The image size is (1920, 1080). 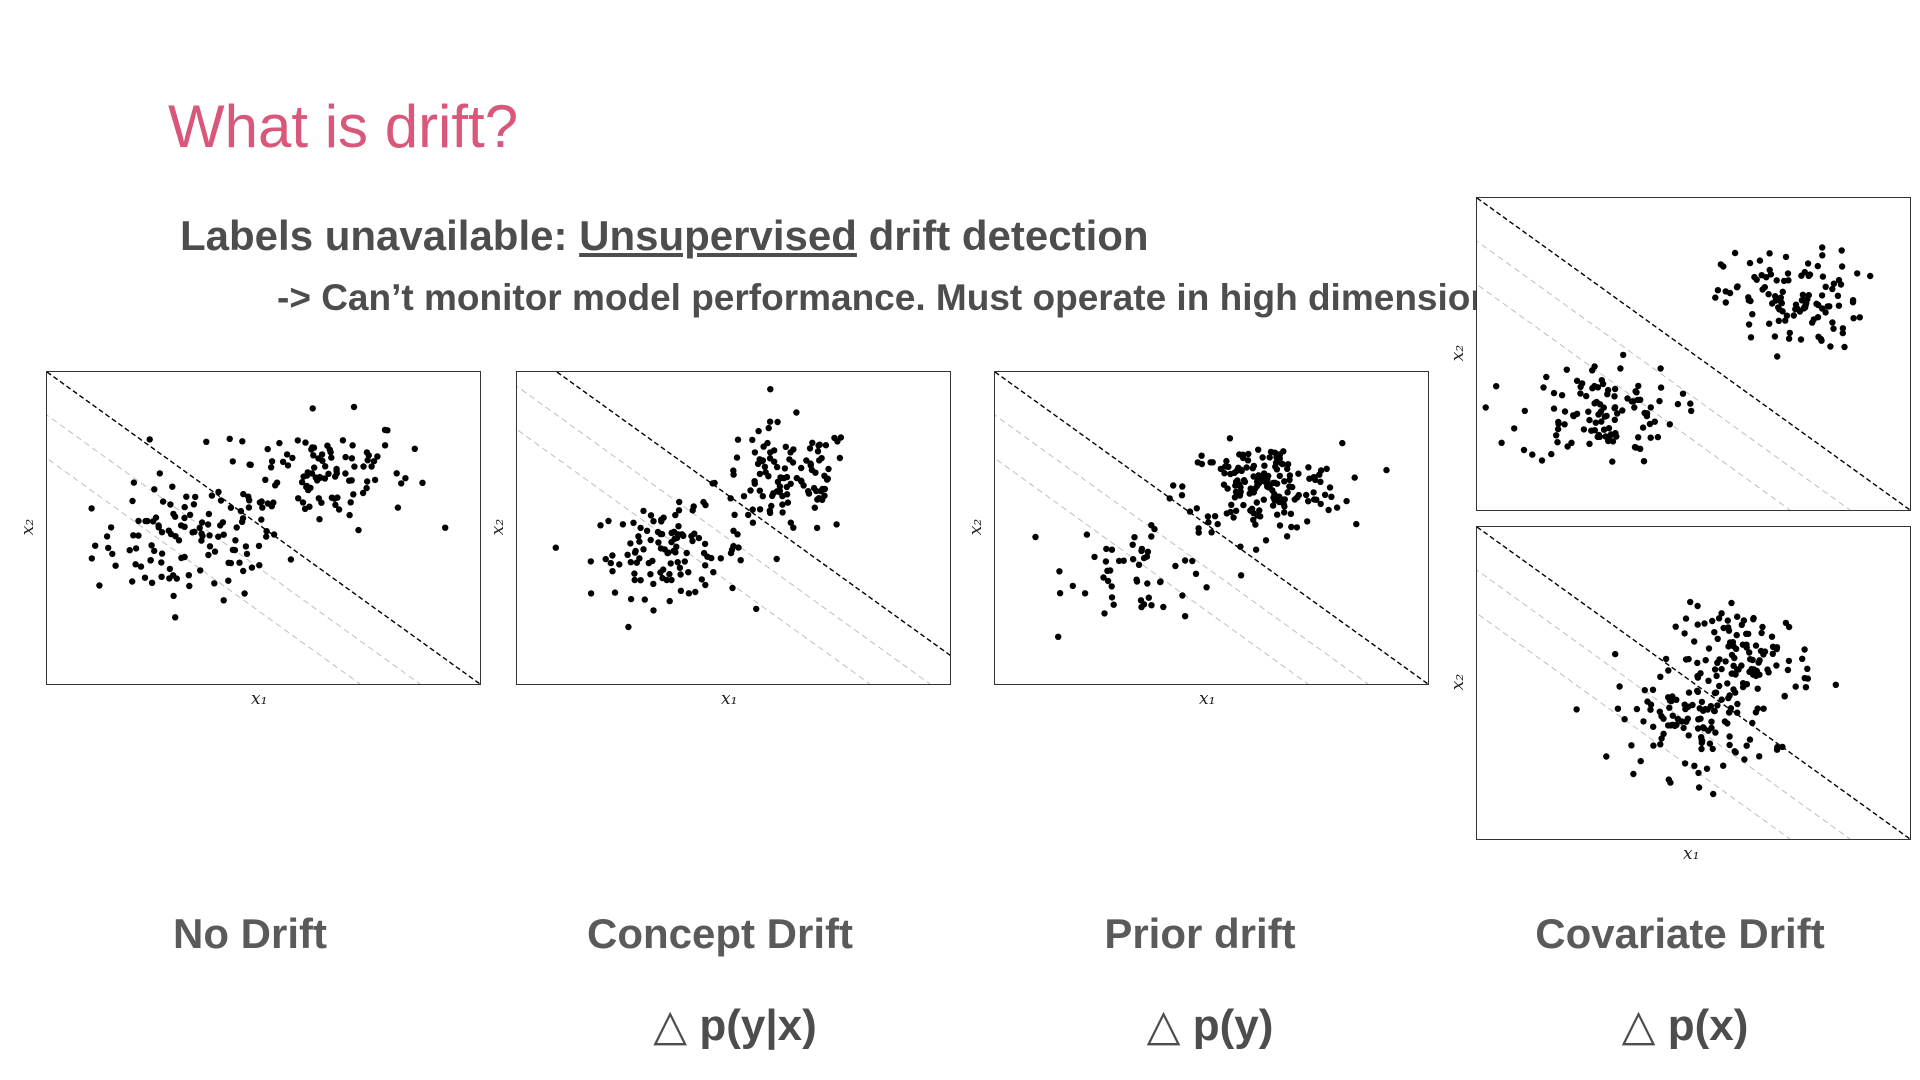 What do you see at coordinates (1210, 1025) in the screenshot?
I see `formula-prior-drift: △ p(y)` at bounding box center [1210, 1025].